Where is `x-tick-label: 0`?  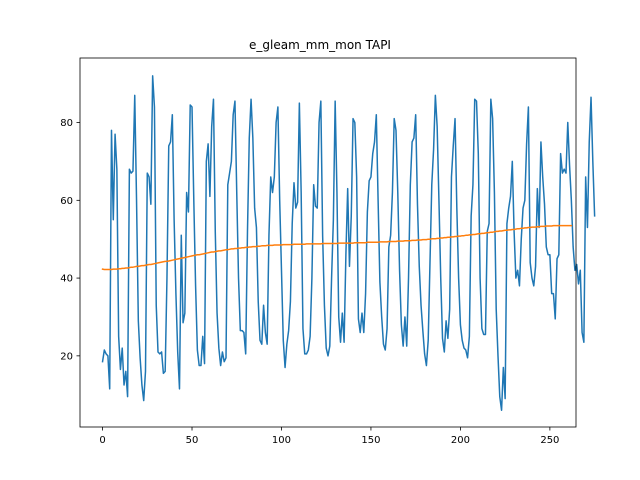 x-tick-label: 0 is located at coordinates (102, 440).